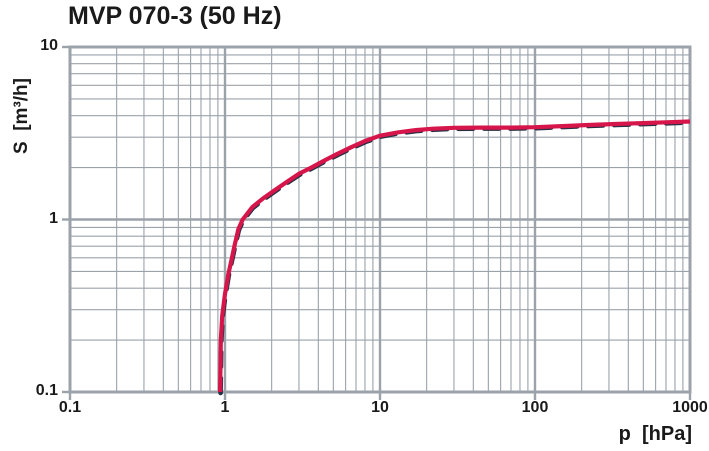  What do you see at coordinates (70, 407) in the screenshot?
I see `x-tick-label: 0.1` at bounding box center [70, 407].